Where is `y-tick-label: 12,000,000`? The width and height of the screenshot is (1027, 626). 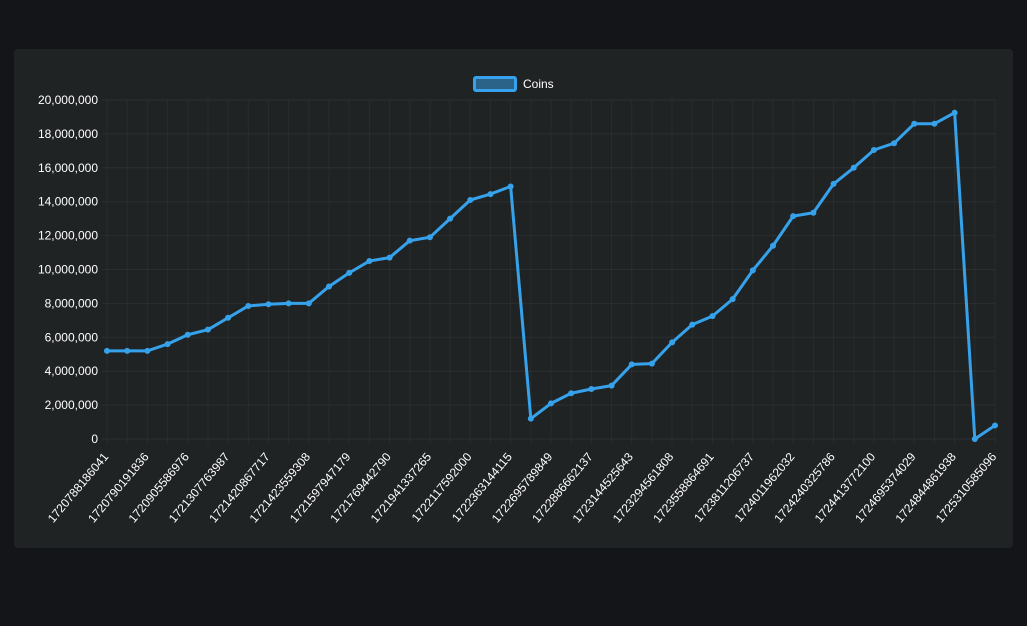 y-tick-label: 12,000,000 is located at coordinates (68, 236).